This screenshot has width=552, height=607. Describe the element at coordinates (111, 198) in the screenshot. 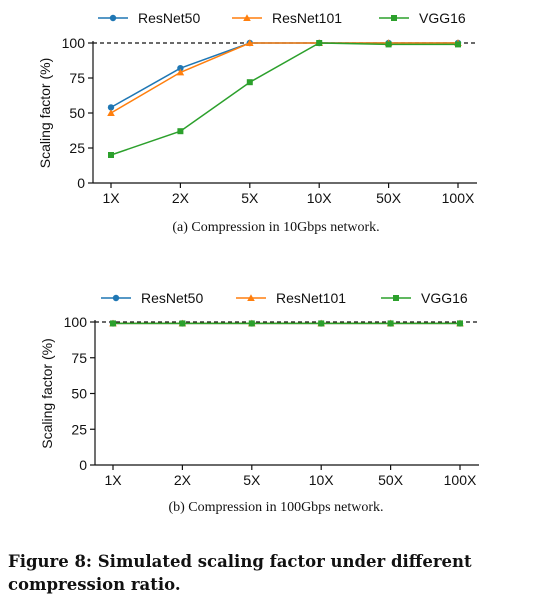

I see `chart-a-x-tick-label-0: 1X` at that location.